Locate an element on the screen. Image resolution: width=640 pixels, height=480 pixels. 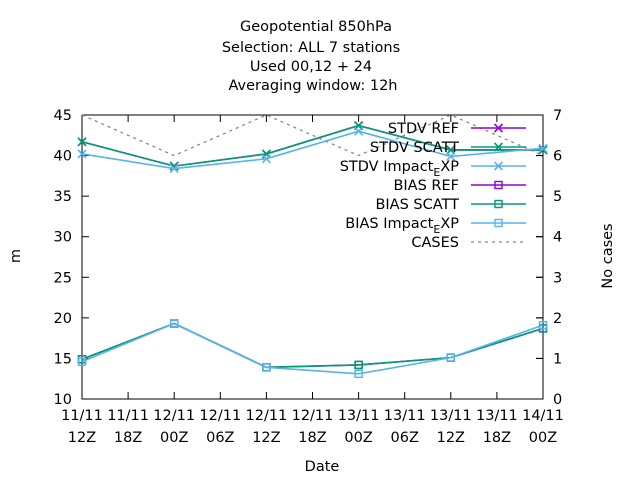
x-axis-label: Date is located at coordinates (322, 467).